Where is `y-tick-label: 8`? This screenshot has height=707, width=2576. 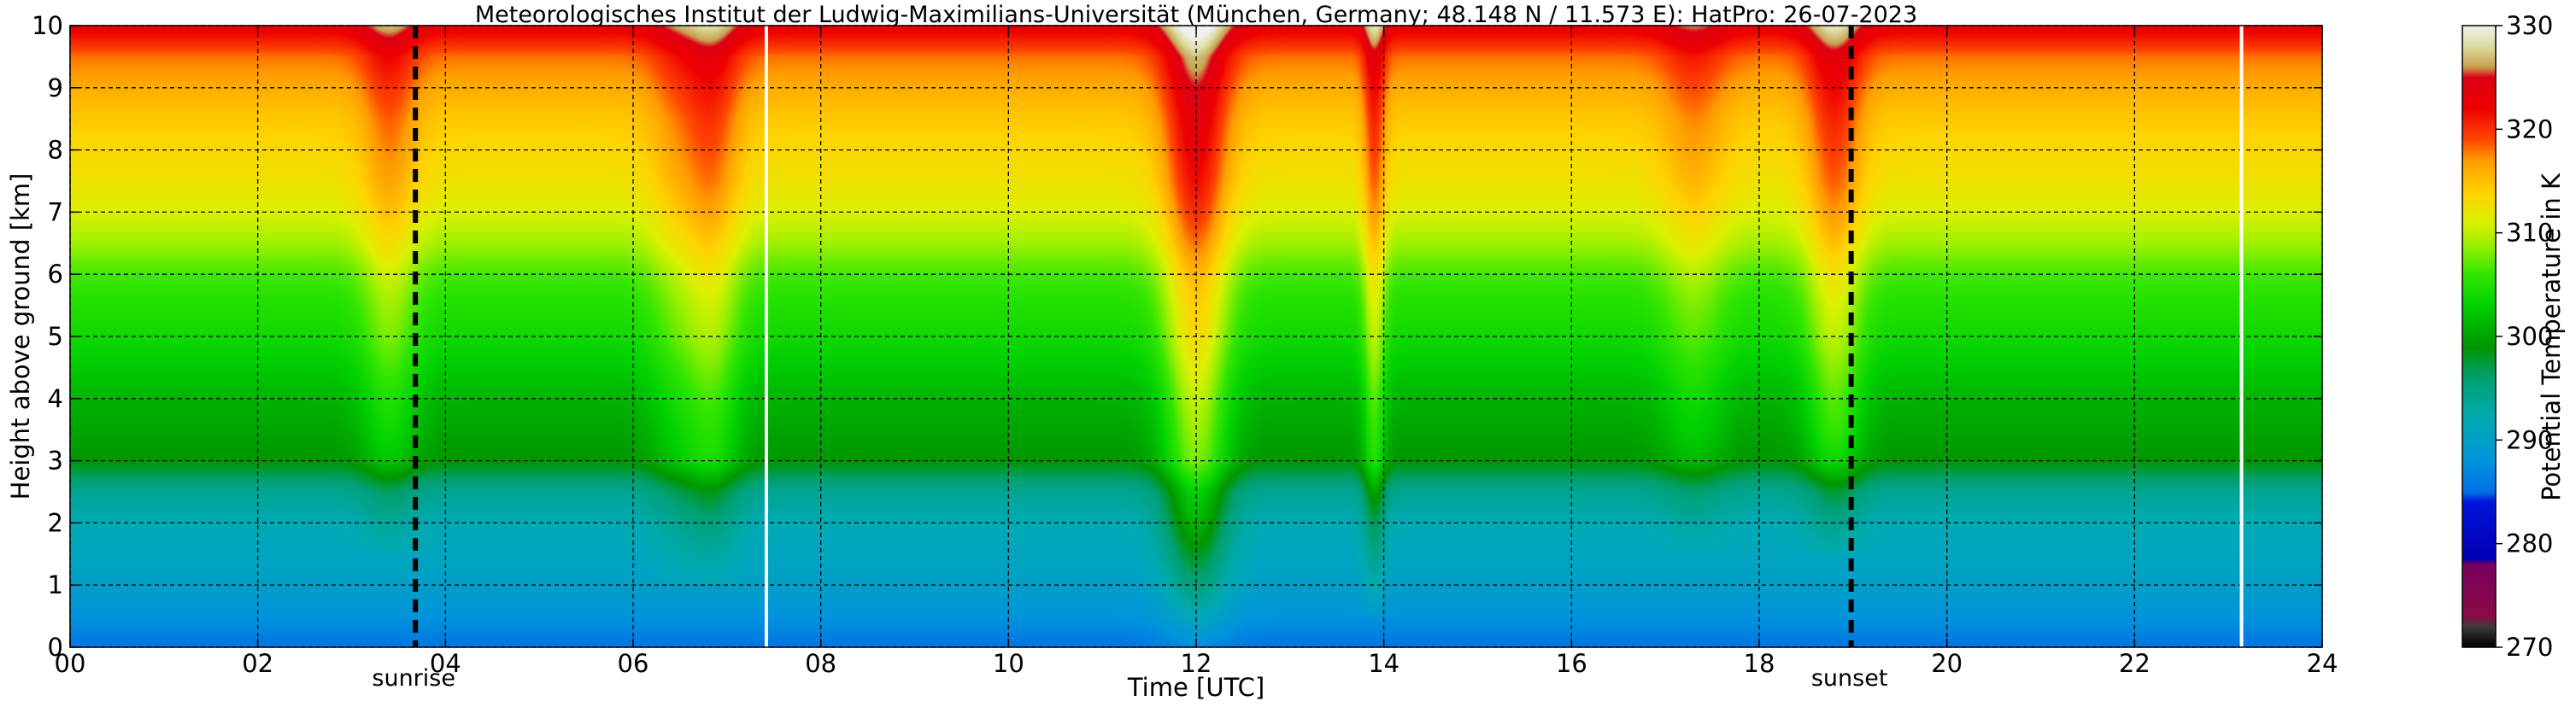
y-tick-label: 8 is located at coordinates (55, 150).